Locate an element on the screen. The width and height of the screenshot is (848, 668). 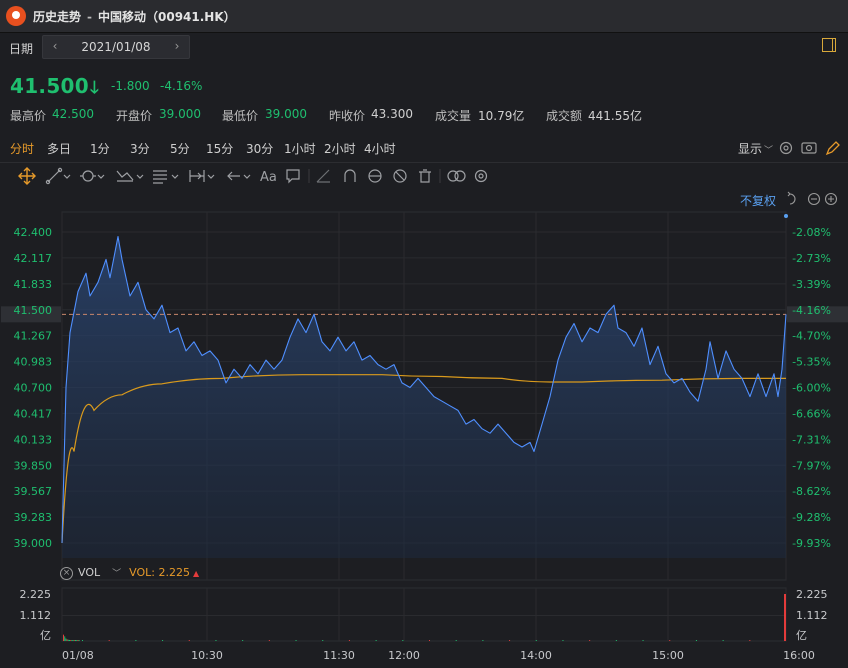
stat-low-label: 最低价 is located at coordinates (240, 116).